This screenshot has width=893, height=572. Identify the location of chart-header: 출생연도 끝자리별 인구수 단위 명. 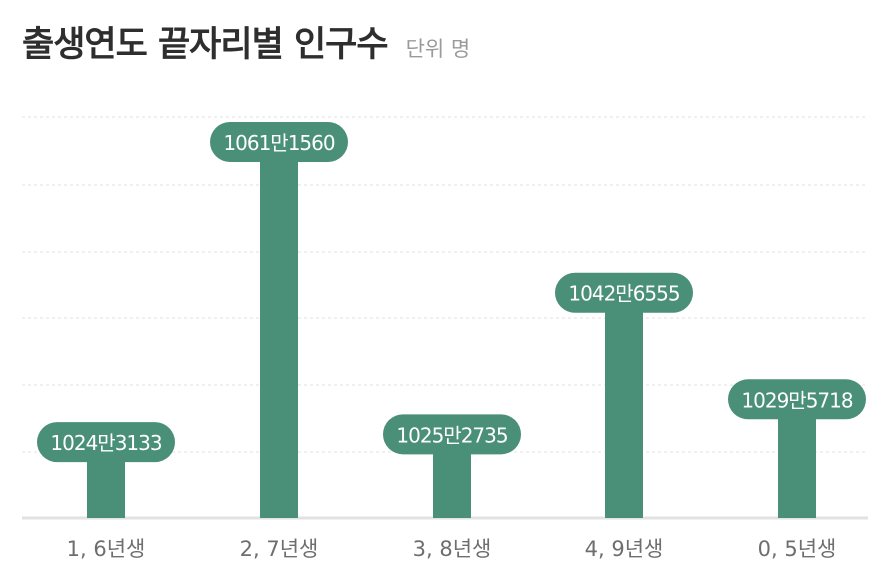
(246, 46).